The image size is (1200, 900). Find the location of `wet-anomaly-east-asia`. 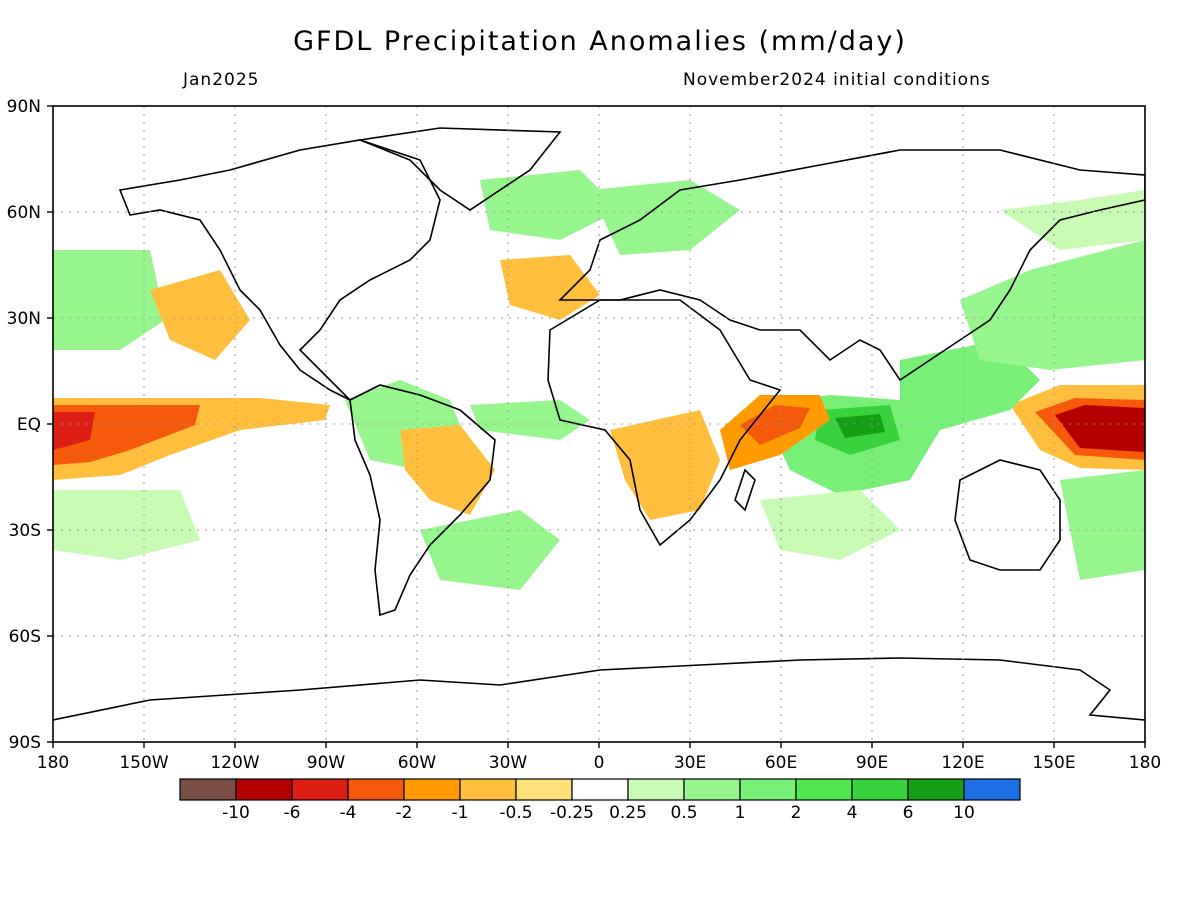

wet-anomaly-east-asia is located at coordinates (1072, 220).